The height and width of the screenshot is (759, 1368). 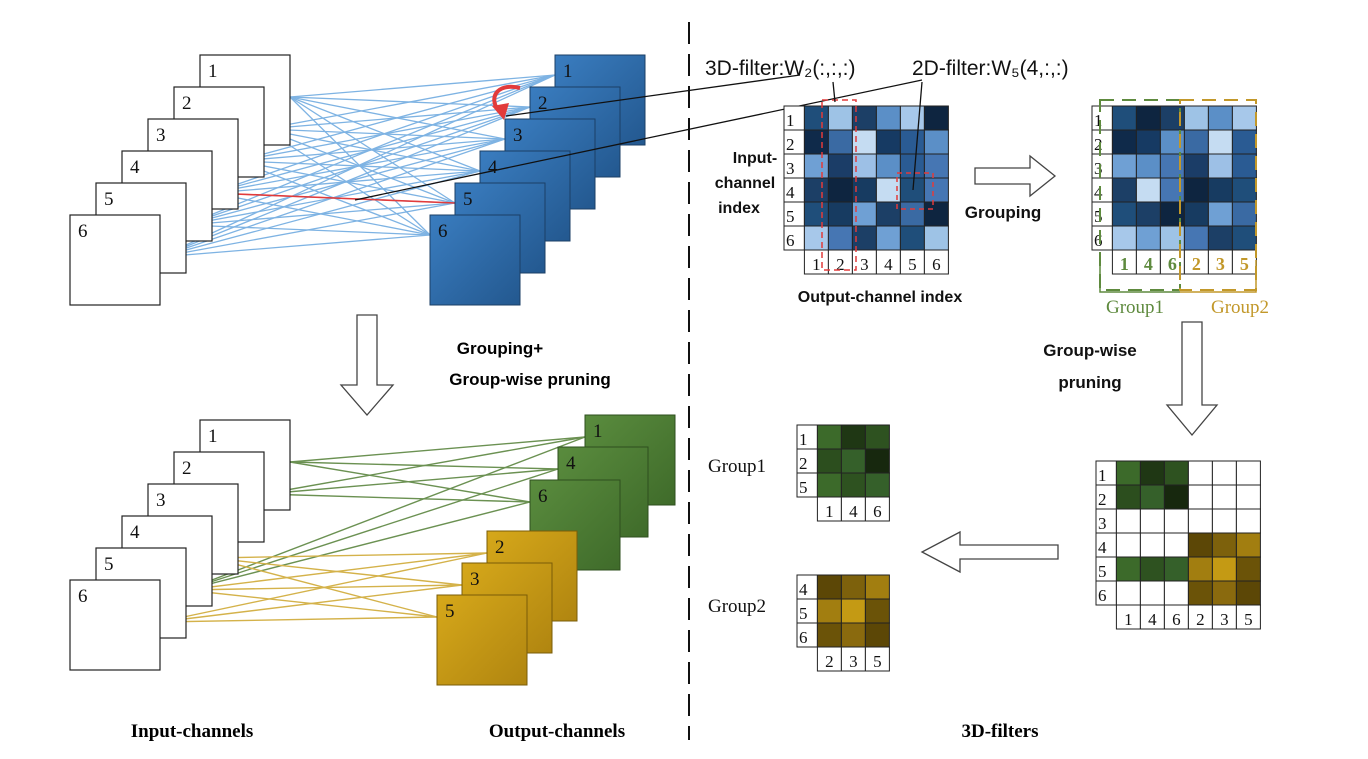 I want to click on input-channel-label: 4, so click(x=135, y=167).